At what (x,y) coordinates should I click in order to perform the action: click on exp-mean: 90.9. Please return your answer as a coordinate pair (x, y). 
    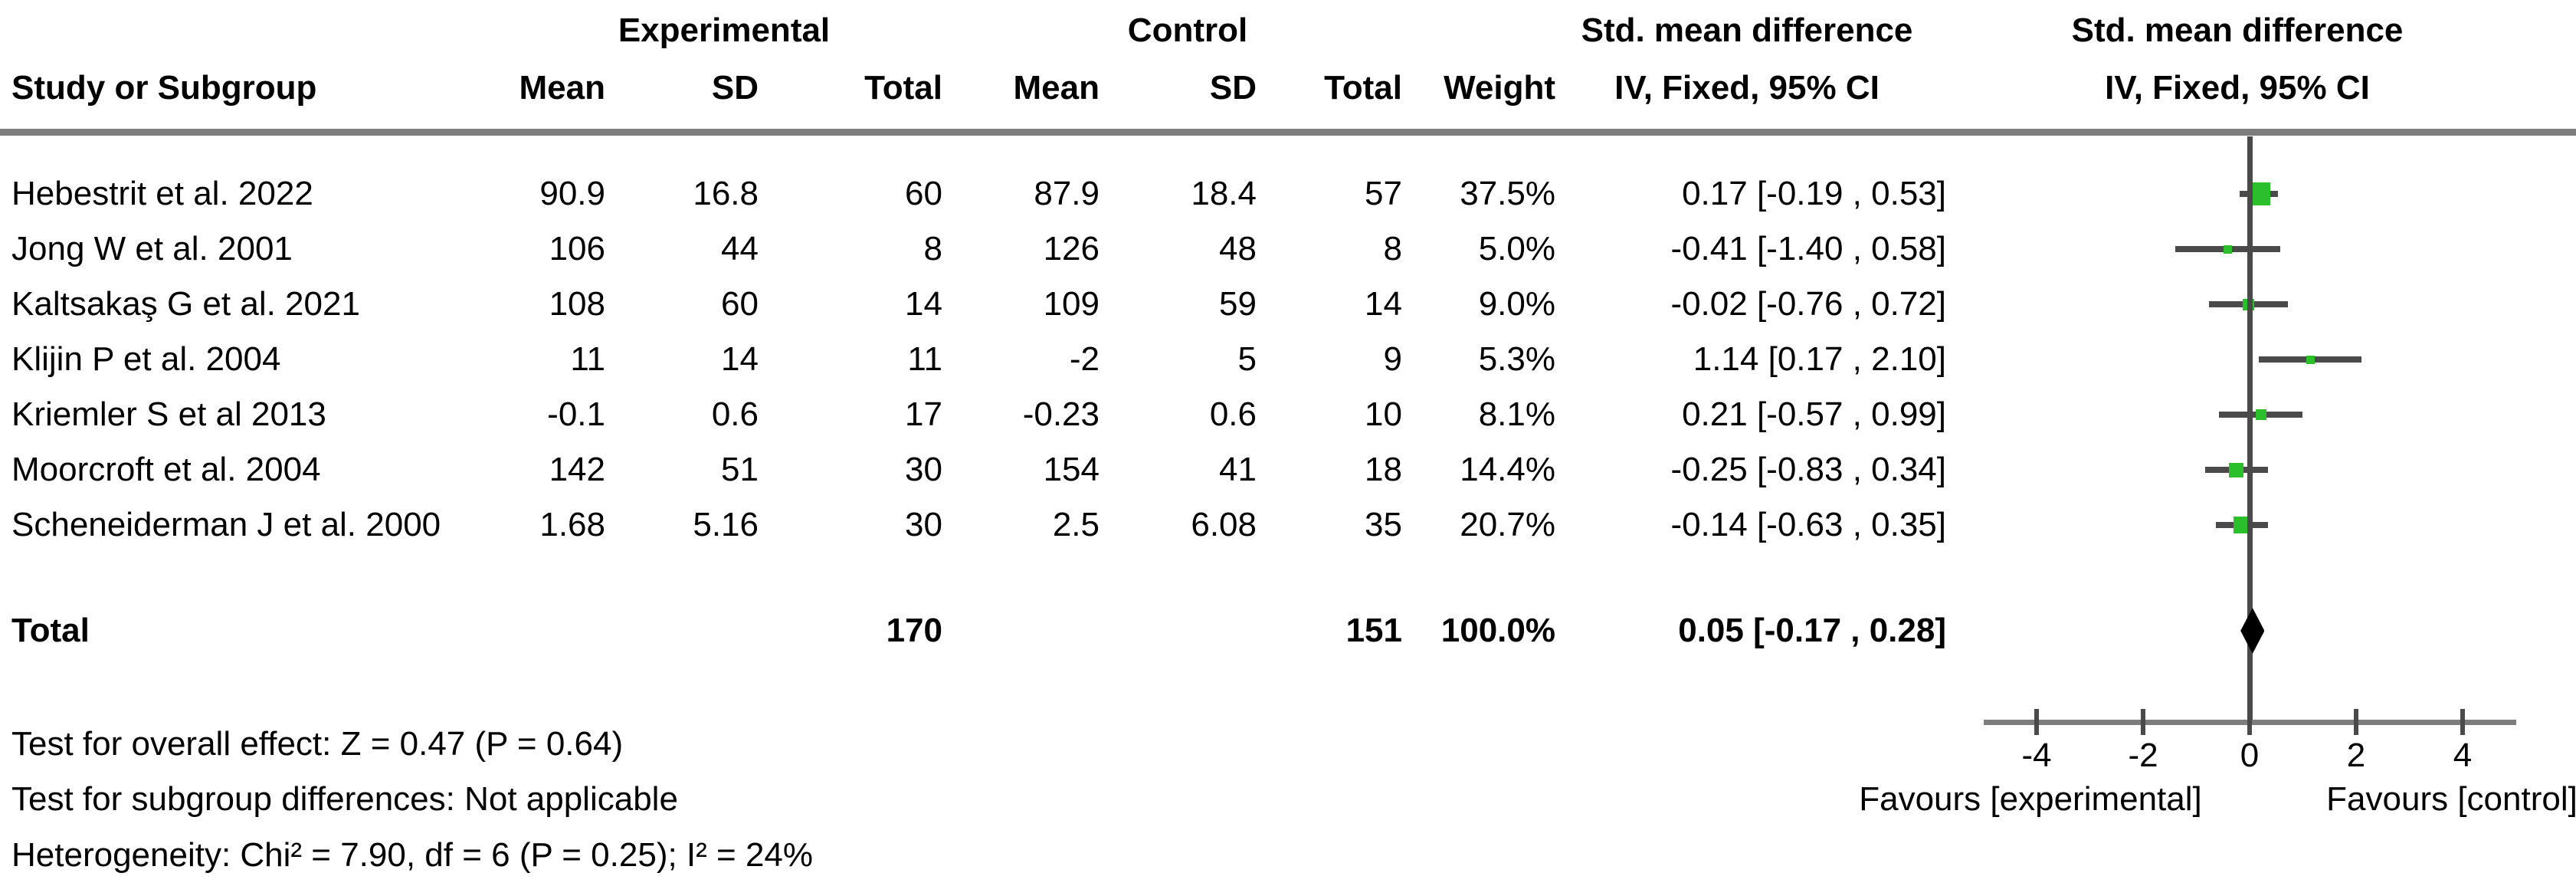
    Looking at the image, I should click on (572, 193).